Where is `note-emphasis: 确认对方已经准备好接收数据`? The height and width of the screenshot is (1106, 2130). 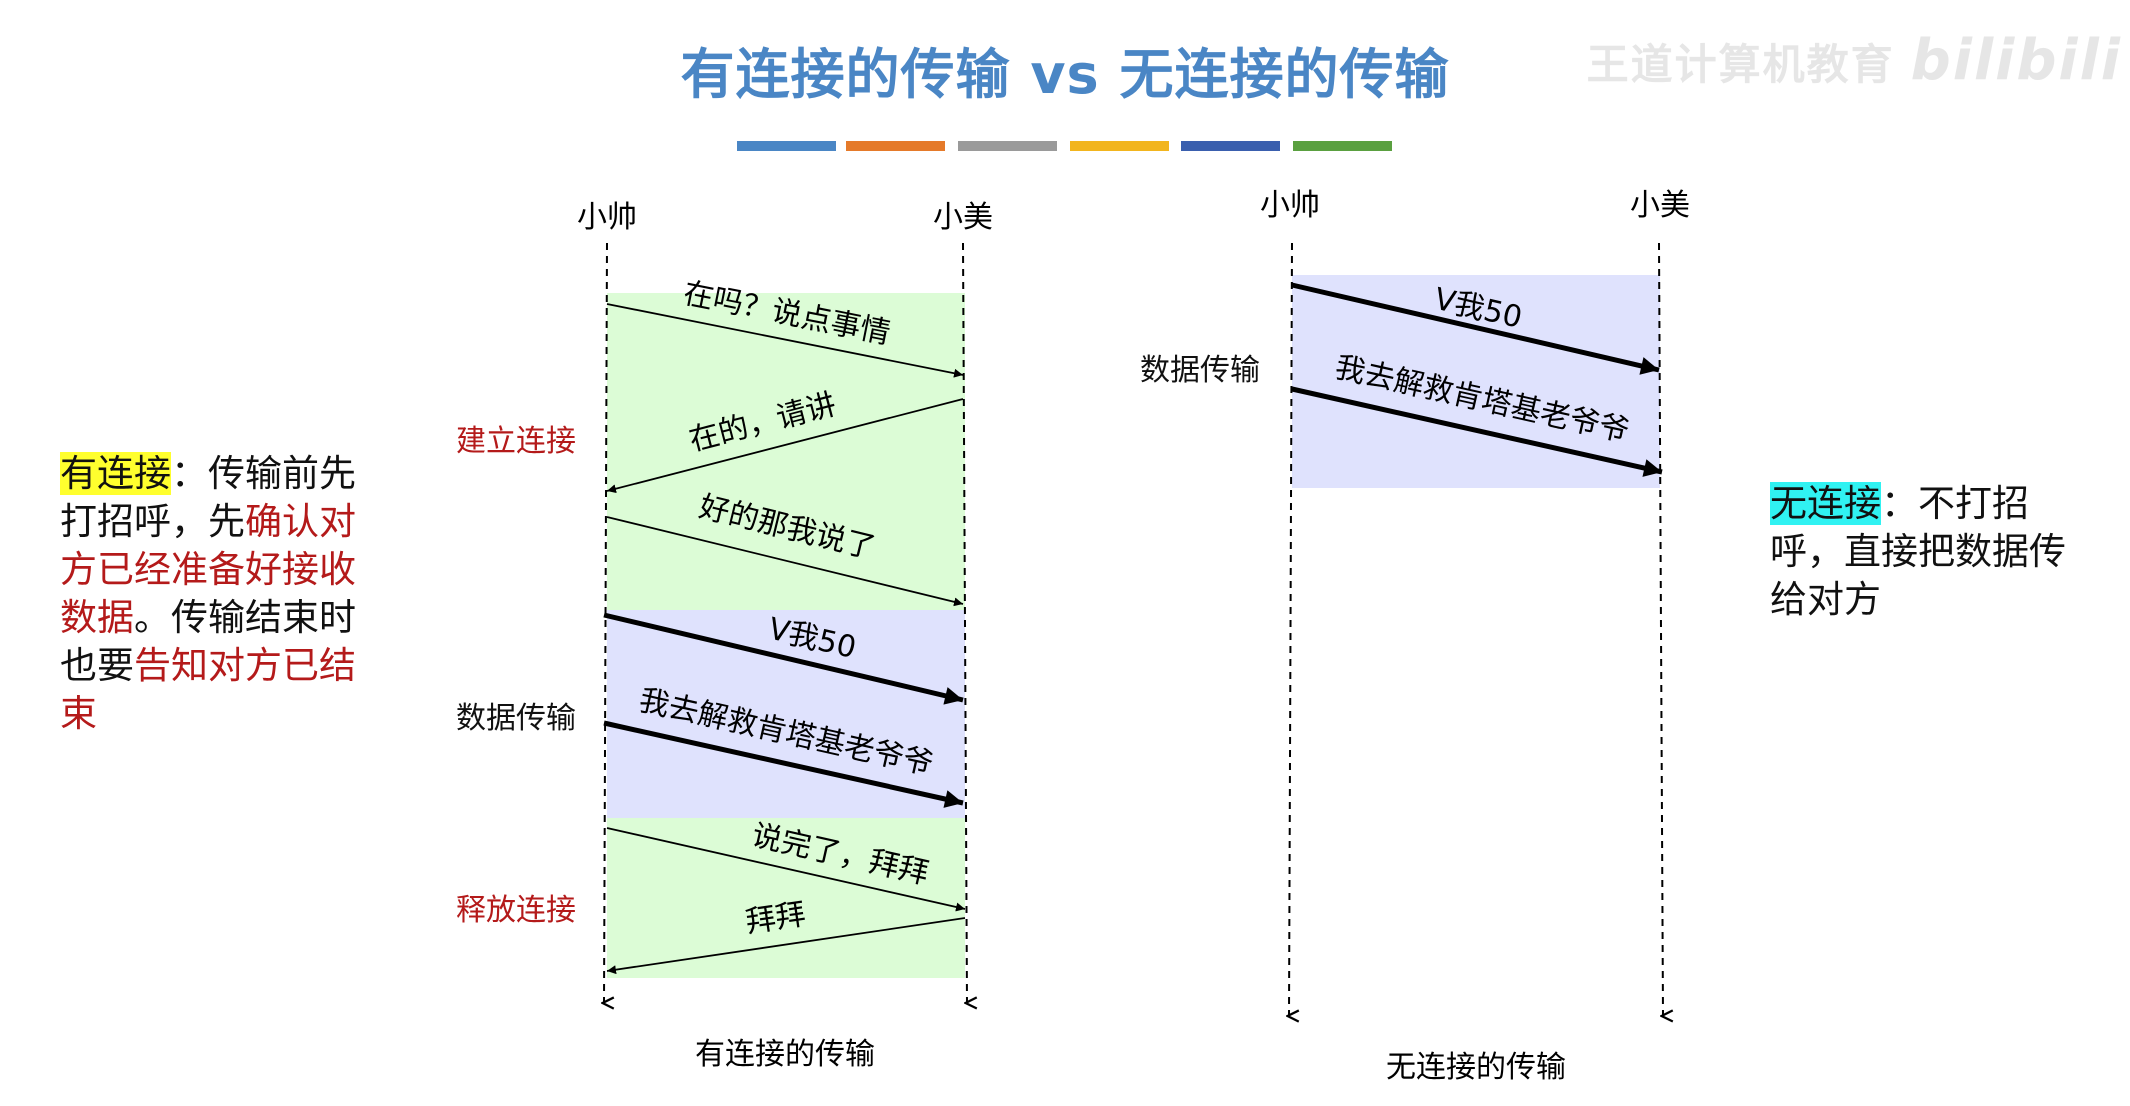 note-emphasis: 确认对方已经准备好接收数据 is located at coordinates (208, 569).